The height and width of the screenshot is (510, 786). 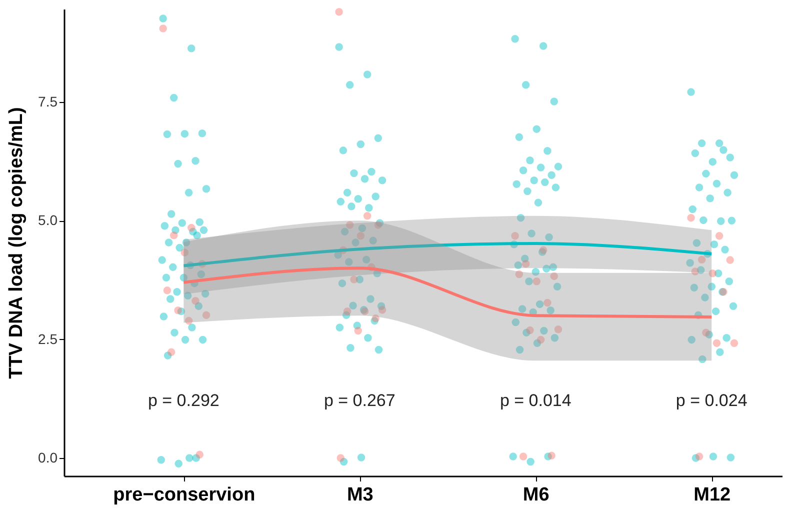 What do you see at coordinates (184, 400) in the screenshot?
I see `annotation: p = 0.292` at bounding box center [184, 400].